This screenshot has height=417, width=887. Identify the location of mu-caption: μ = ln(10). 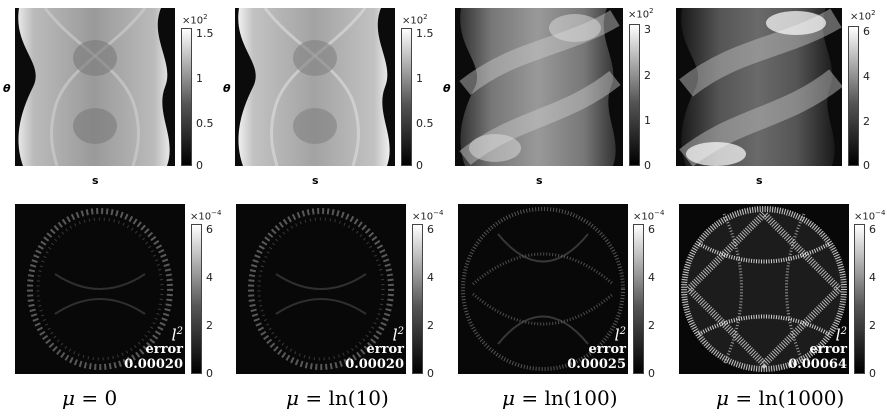
(337, 398).